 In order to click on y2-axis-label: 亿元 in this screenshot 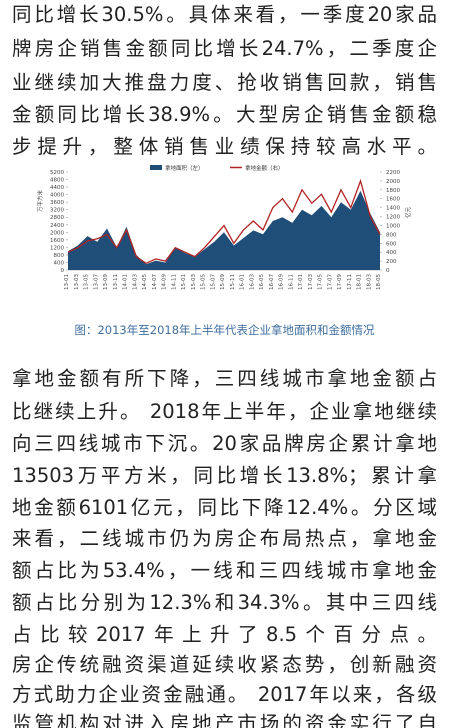, I will do `click(408, 212)`.